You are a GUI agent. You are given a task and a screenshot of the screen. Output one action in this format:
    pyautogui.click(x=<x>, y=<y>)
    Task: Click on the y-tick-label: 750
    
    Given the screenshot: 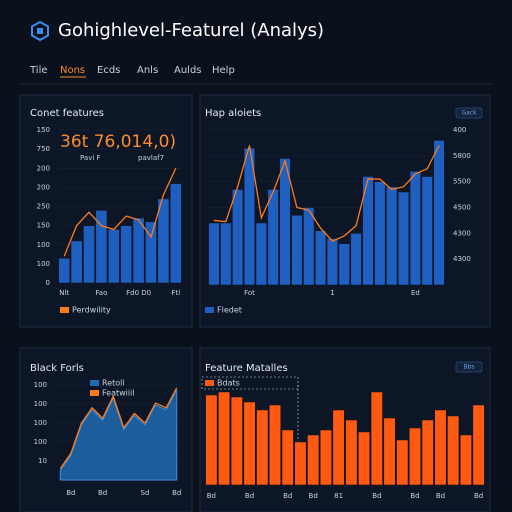 What is the action you would take?
    pyautogui.click(x=43, y=149)
    